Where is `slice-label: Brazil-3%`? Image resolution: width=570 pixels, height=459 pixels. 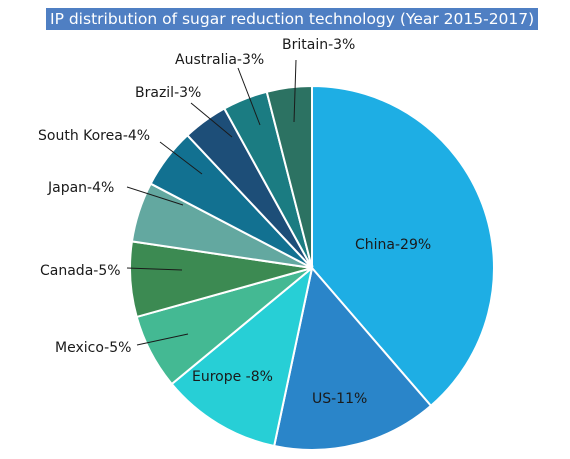
slice-label: Brazil-3% is located at coordinates (168, 93).